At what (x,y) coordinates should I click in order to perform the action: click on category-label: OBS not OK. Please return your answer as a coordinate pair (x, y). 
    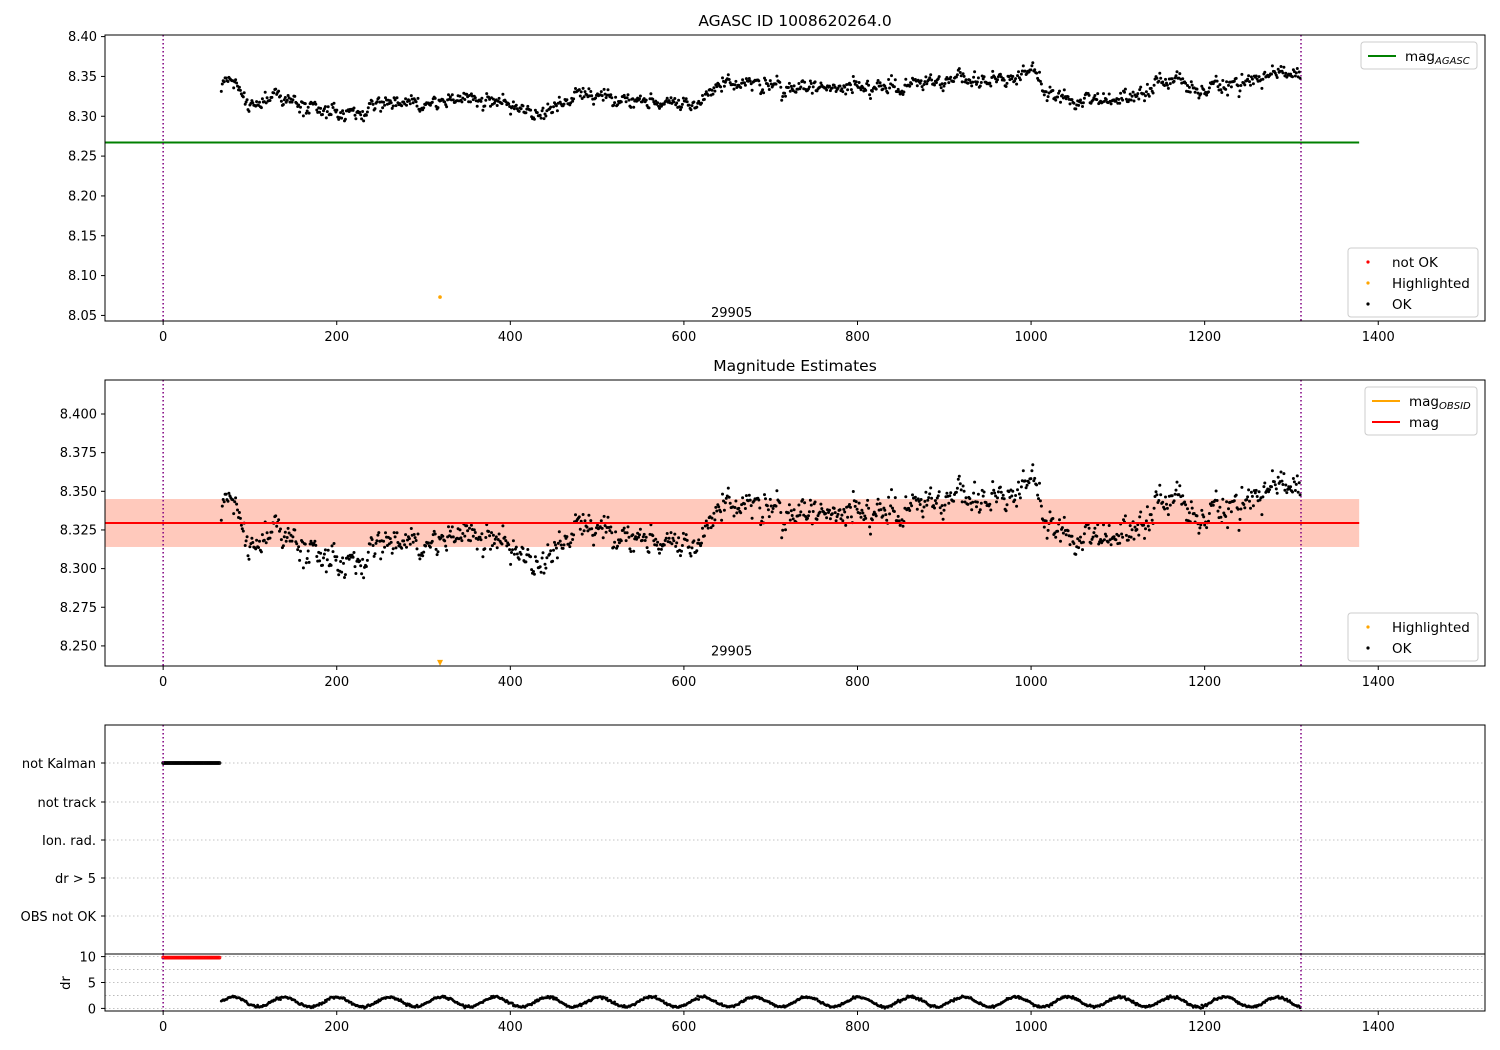
    Looking at the image, I should click on (59, 917).